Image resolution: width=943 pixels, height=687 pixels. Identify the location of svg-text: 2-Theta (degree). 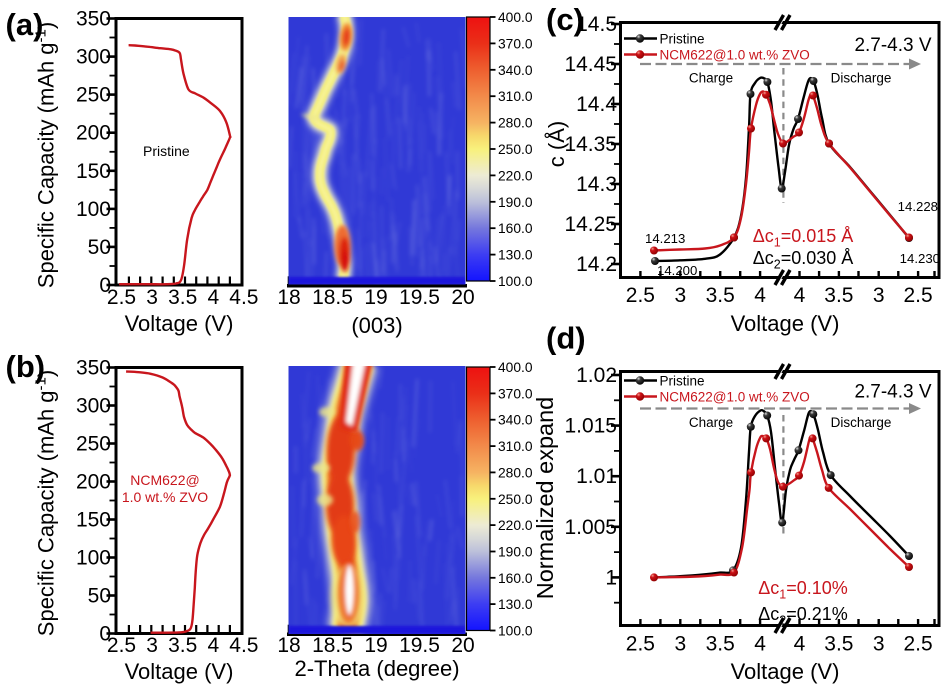
(376, 668).